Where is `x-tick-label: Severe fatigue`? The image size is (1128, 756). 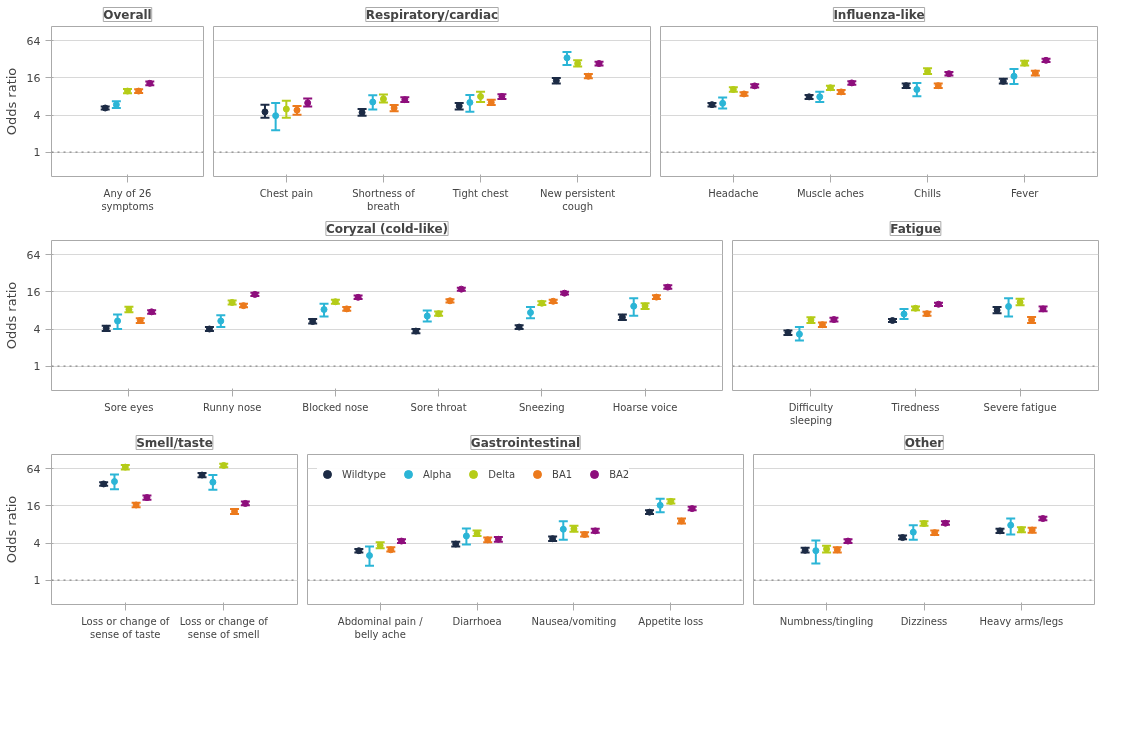
x-tick-label: Severe fatigue is located at coordinates (1020, 407).